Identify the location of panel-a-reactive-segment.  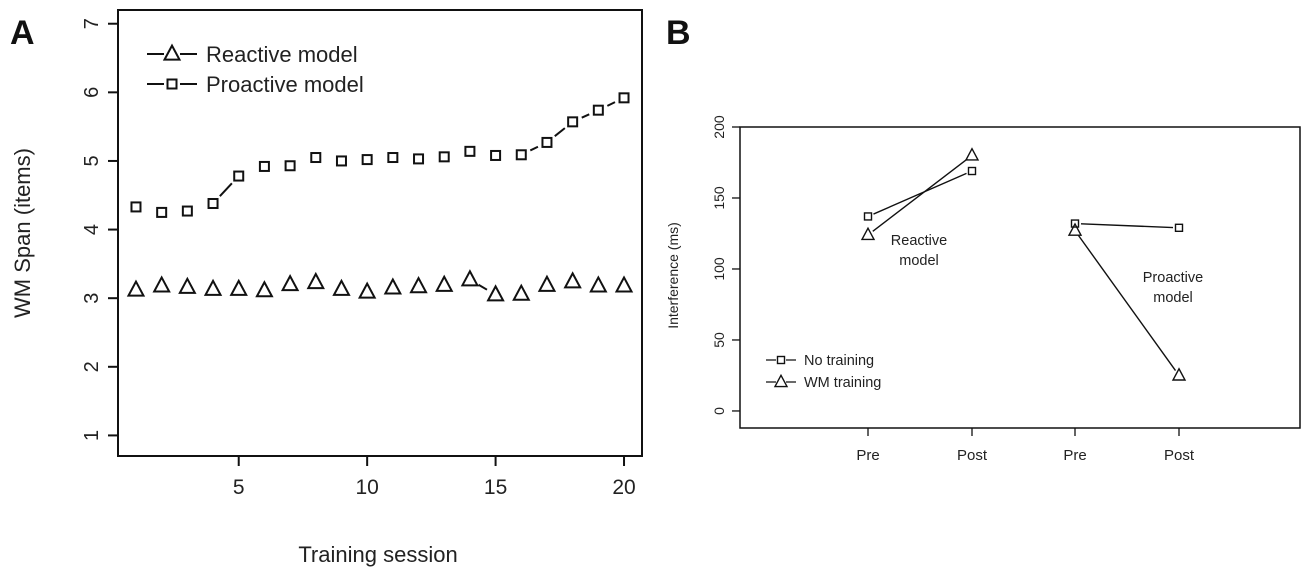
(483, 287).